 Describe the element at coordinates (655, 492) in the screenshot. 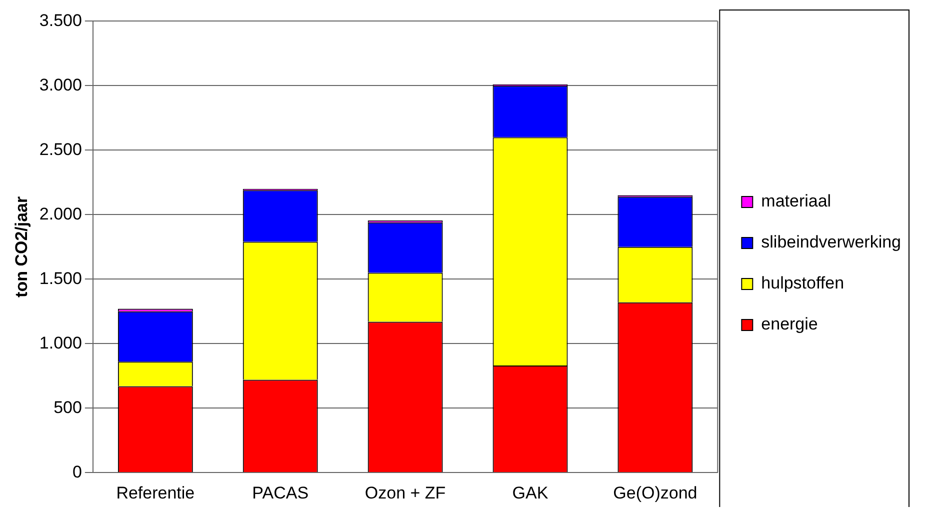

I see `x-tick-label: Ge(O)zond` at that location.